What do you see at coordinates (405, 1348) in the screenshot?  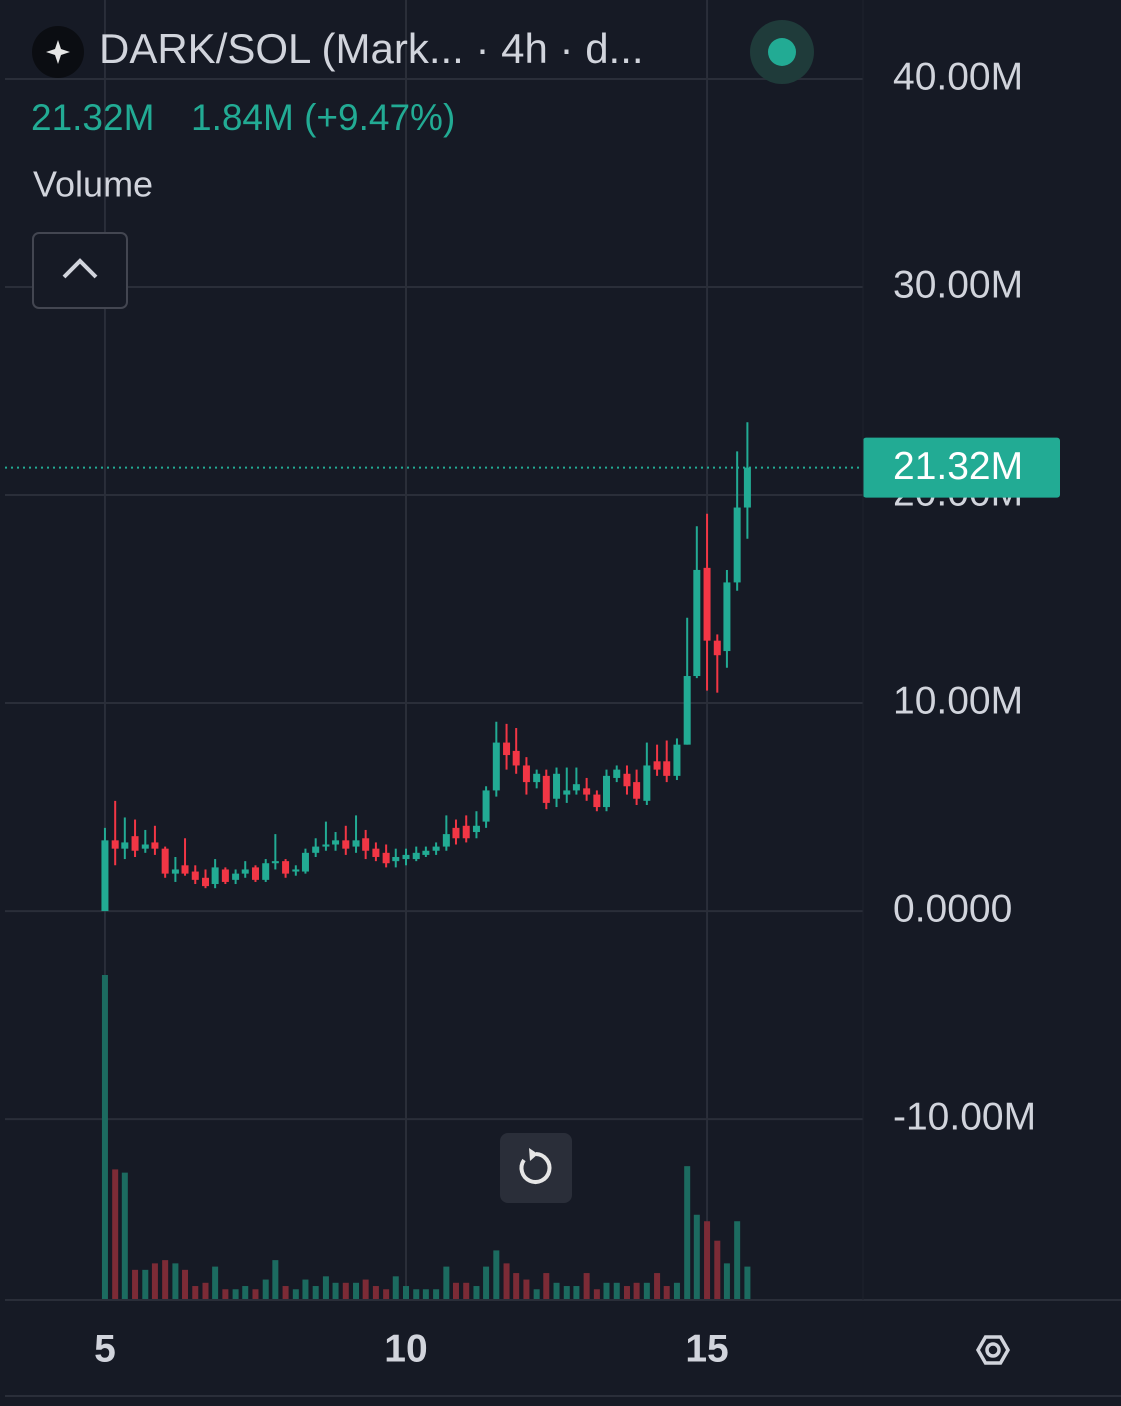 I see `x-tick-label: 10` at bounding box center [405, 1348].